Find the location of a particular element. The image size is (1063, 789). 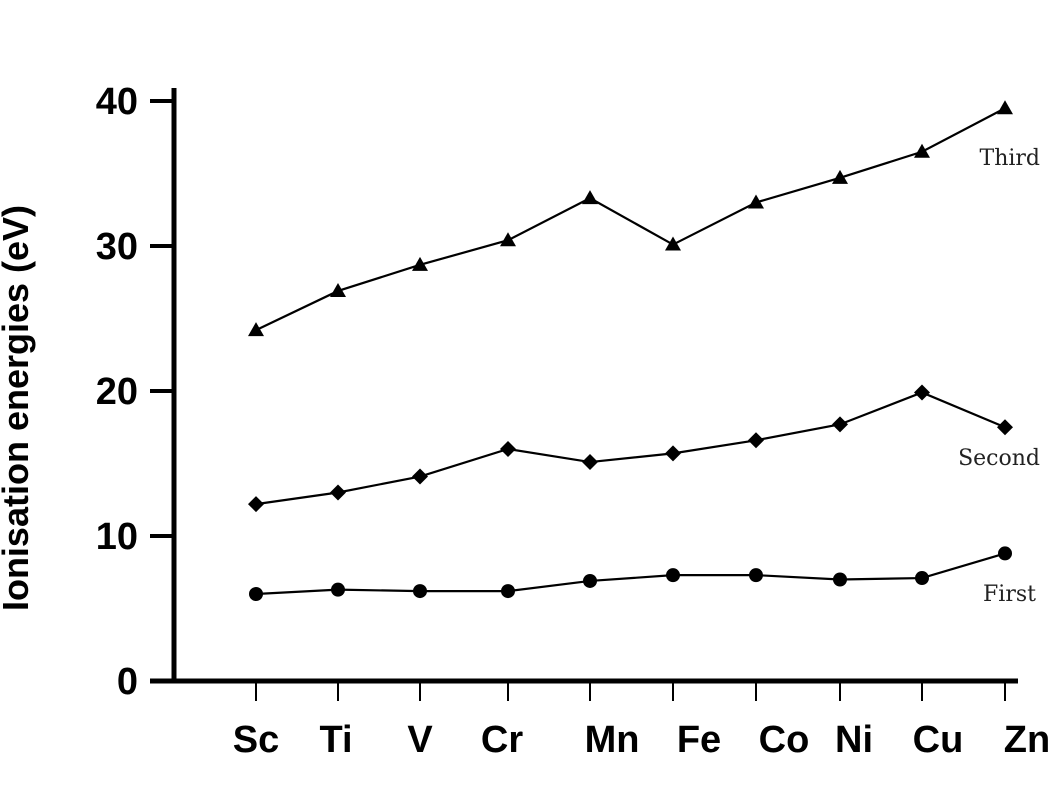

x-tick-label-Ti: Ti is located at coordinates (335, 740).